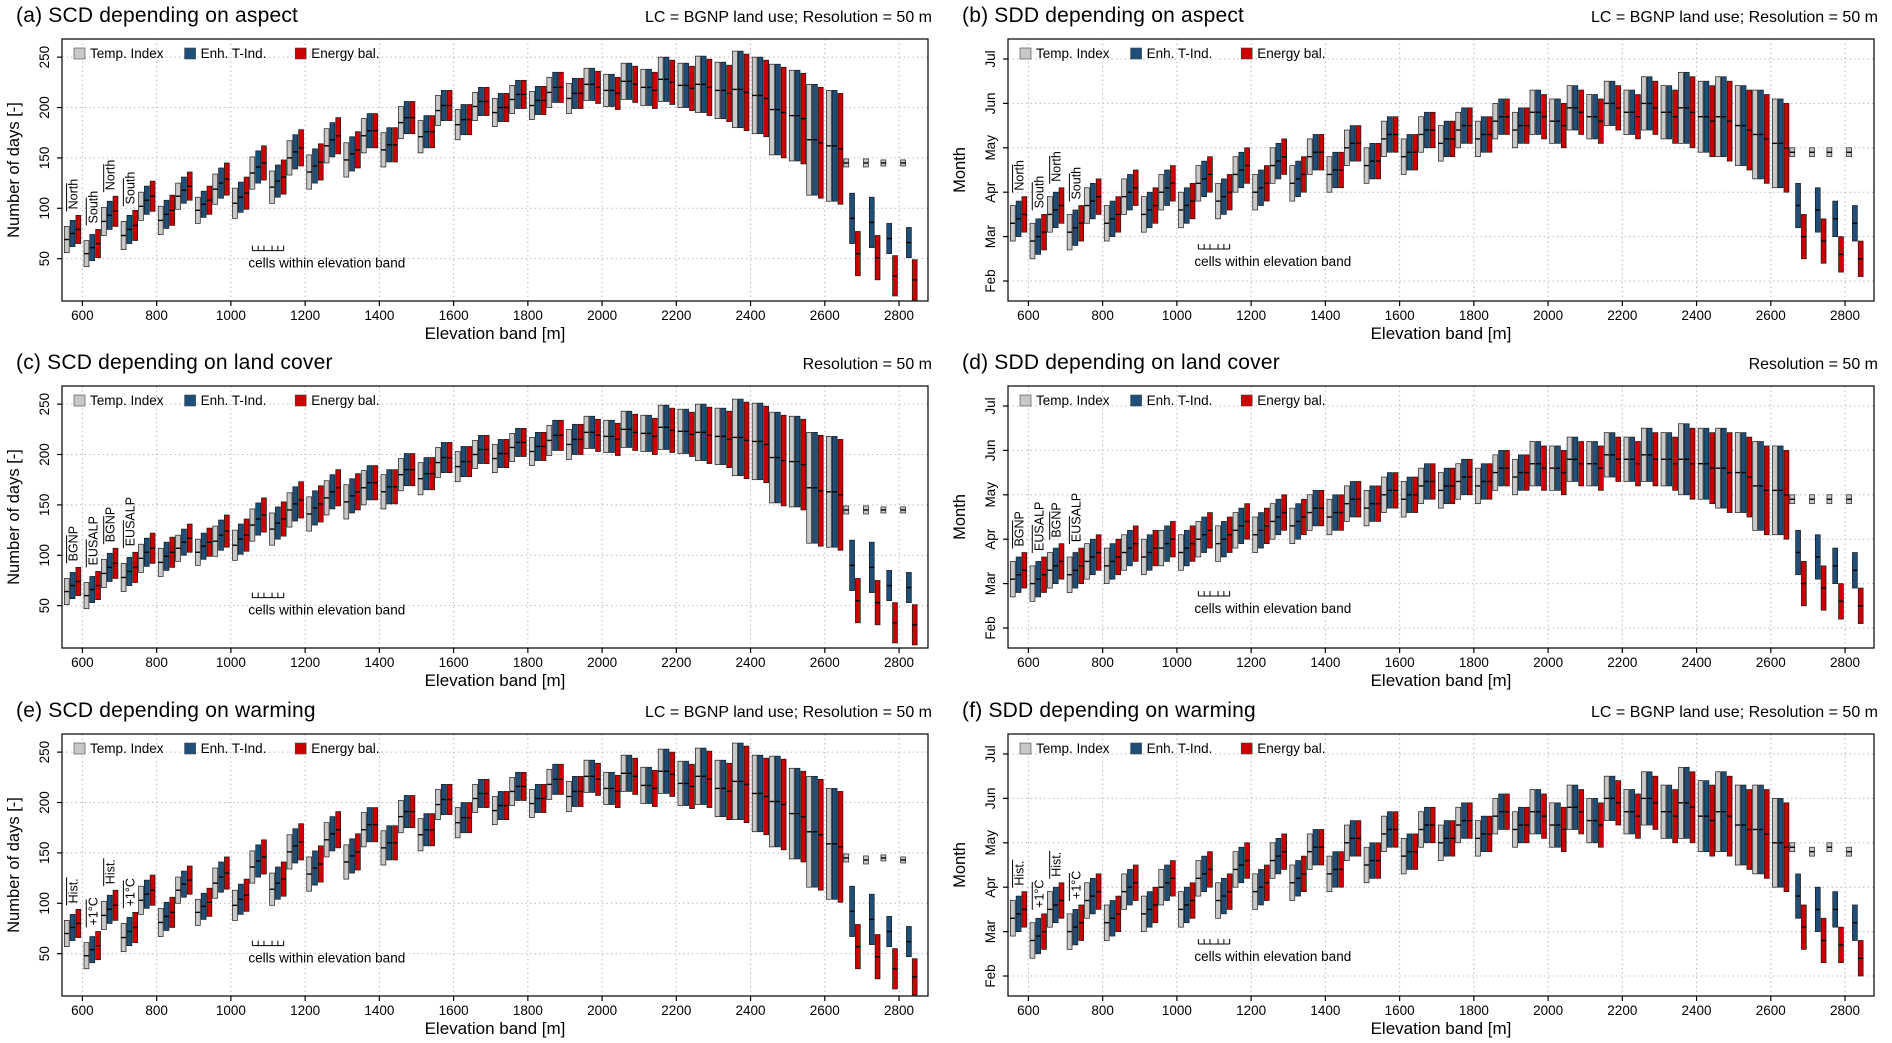 Image resolution: width=1892 pixels, height=1043 pixels. I want to click on panel-b-note: LC = BGNP land use; Resolution = 50 m, so click(1734, 17).